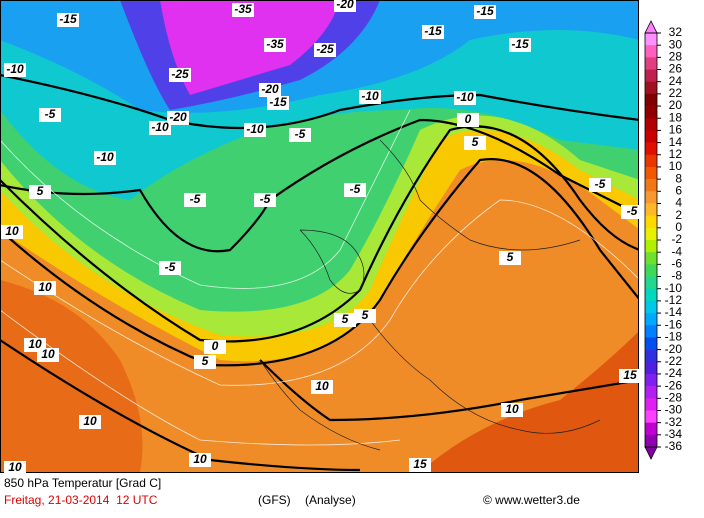  Describe the element at coordinates (676, 142) in the screenshot. I see `colorbar-tick-label: 14` at that location.